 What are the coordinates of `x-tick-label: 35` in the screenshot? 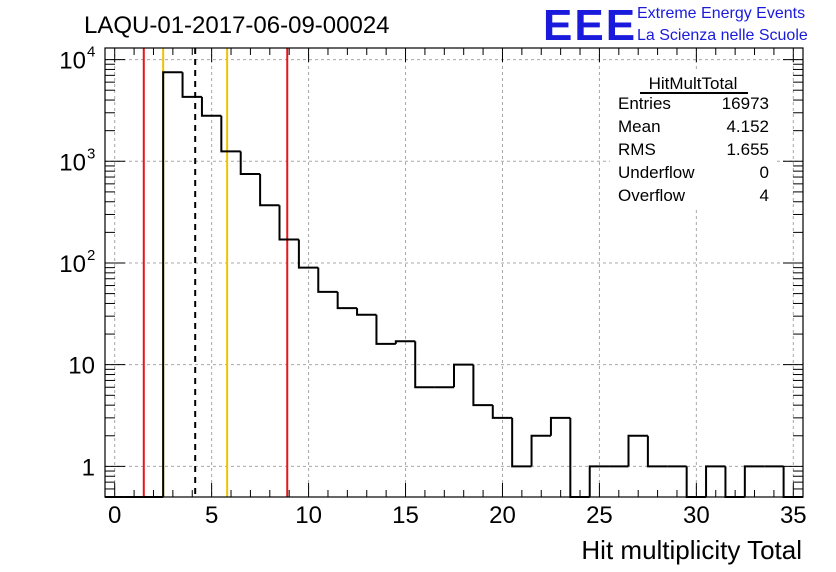 It's located at (793, 515).